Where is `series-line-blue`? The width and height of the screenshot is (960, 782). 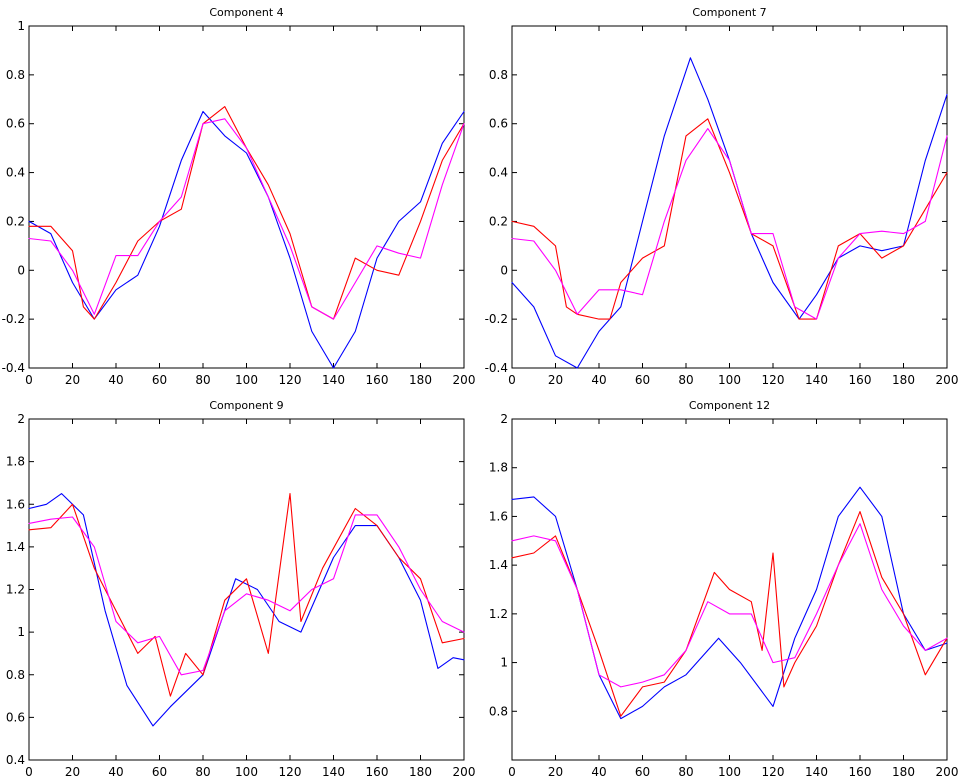
series-line-blue is located at coordinates (246, 610).